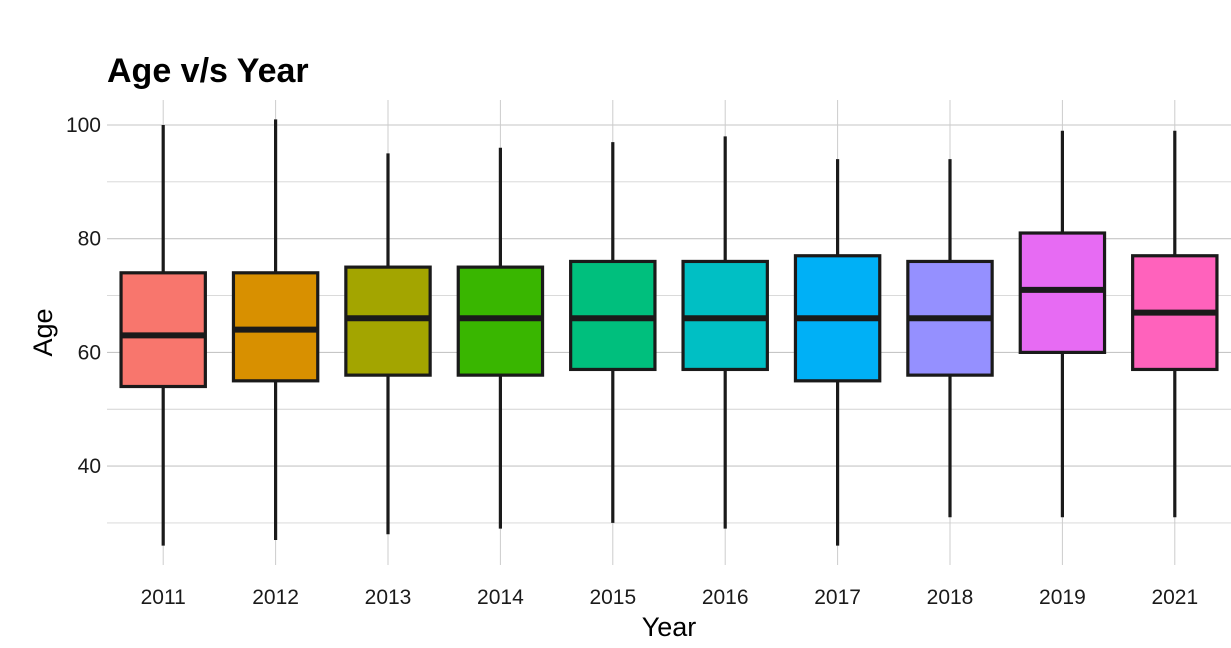 This screenshot has height=648, width=1231. What do you see at coordinates (208, 71) in the screenshot?
I see `chart-title: Age v/s Year` at bounding box center [208, 71].